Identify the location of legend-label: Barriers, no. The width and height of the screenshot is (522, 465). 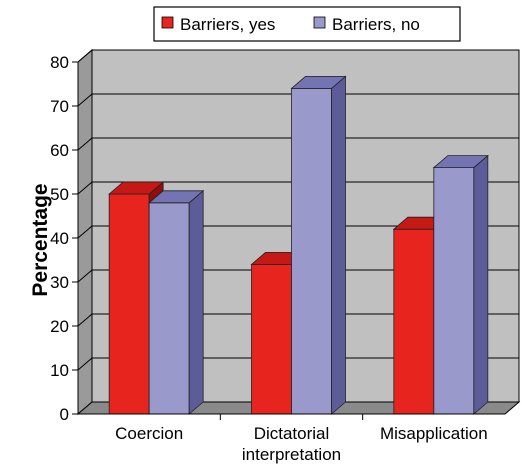
(376, 24).